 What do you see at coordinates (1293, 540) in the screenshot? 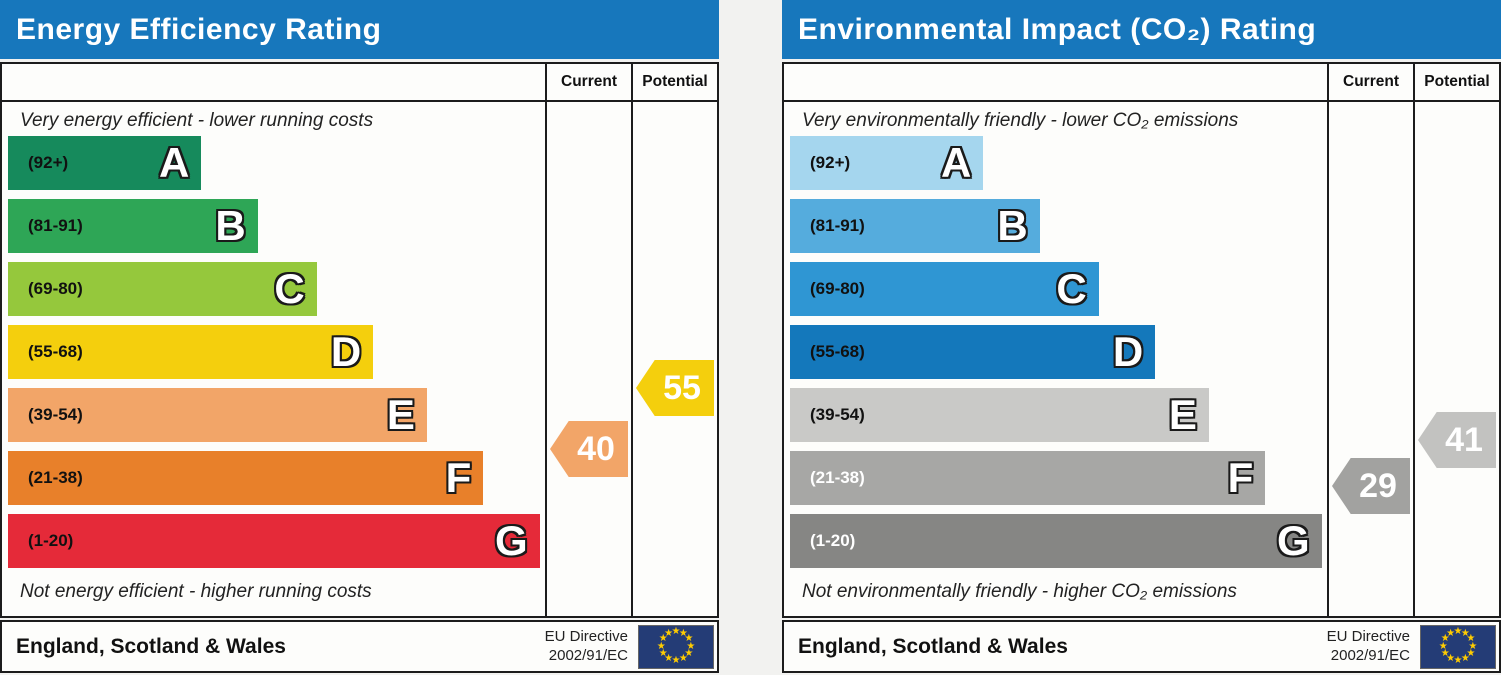
I see `band-letter: G` at bounding box center [1293, 540].